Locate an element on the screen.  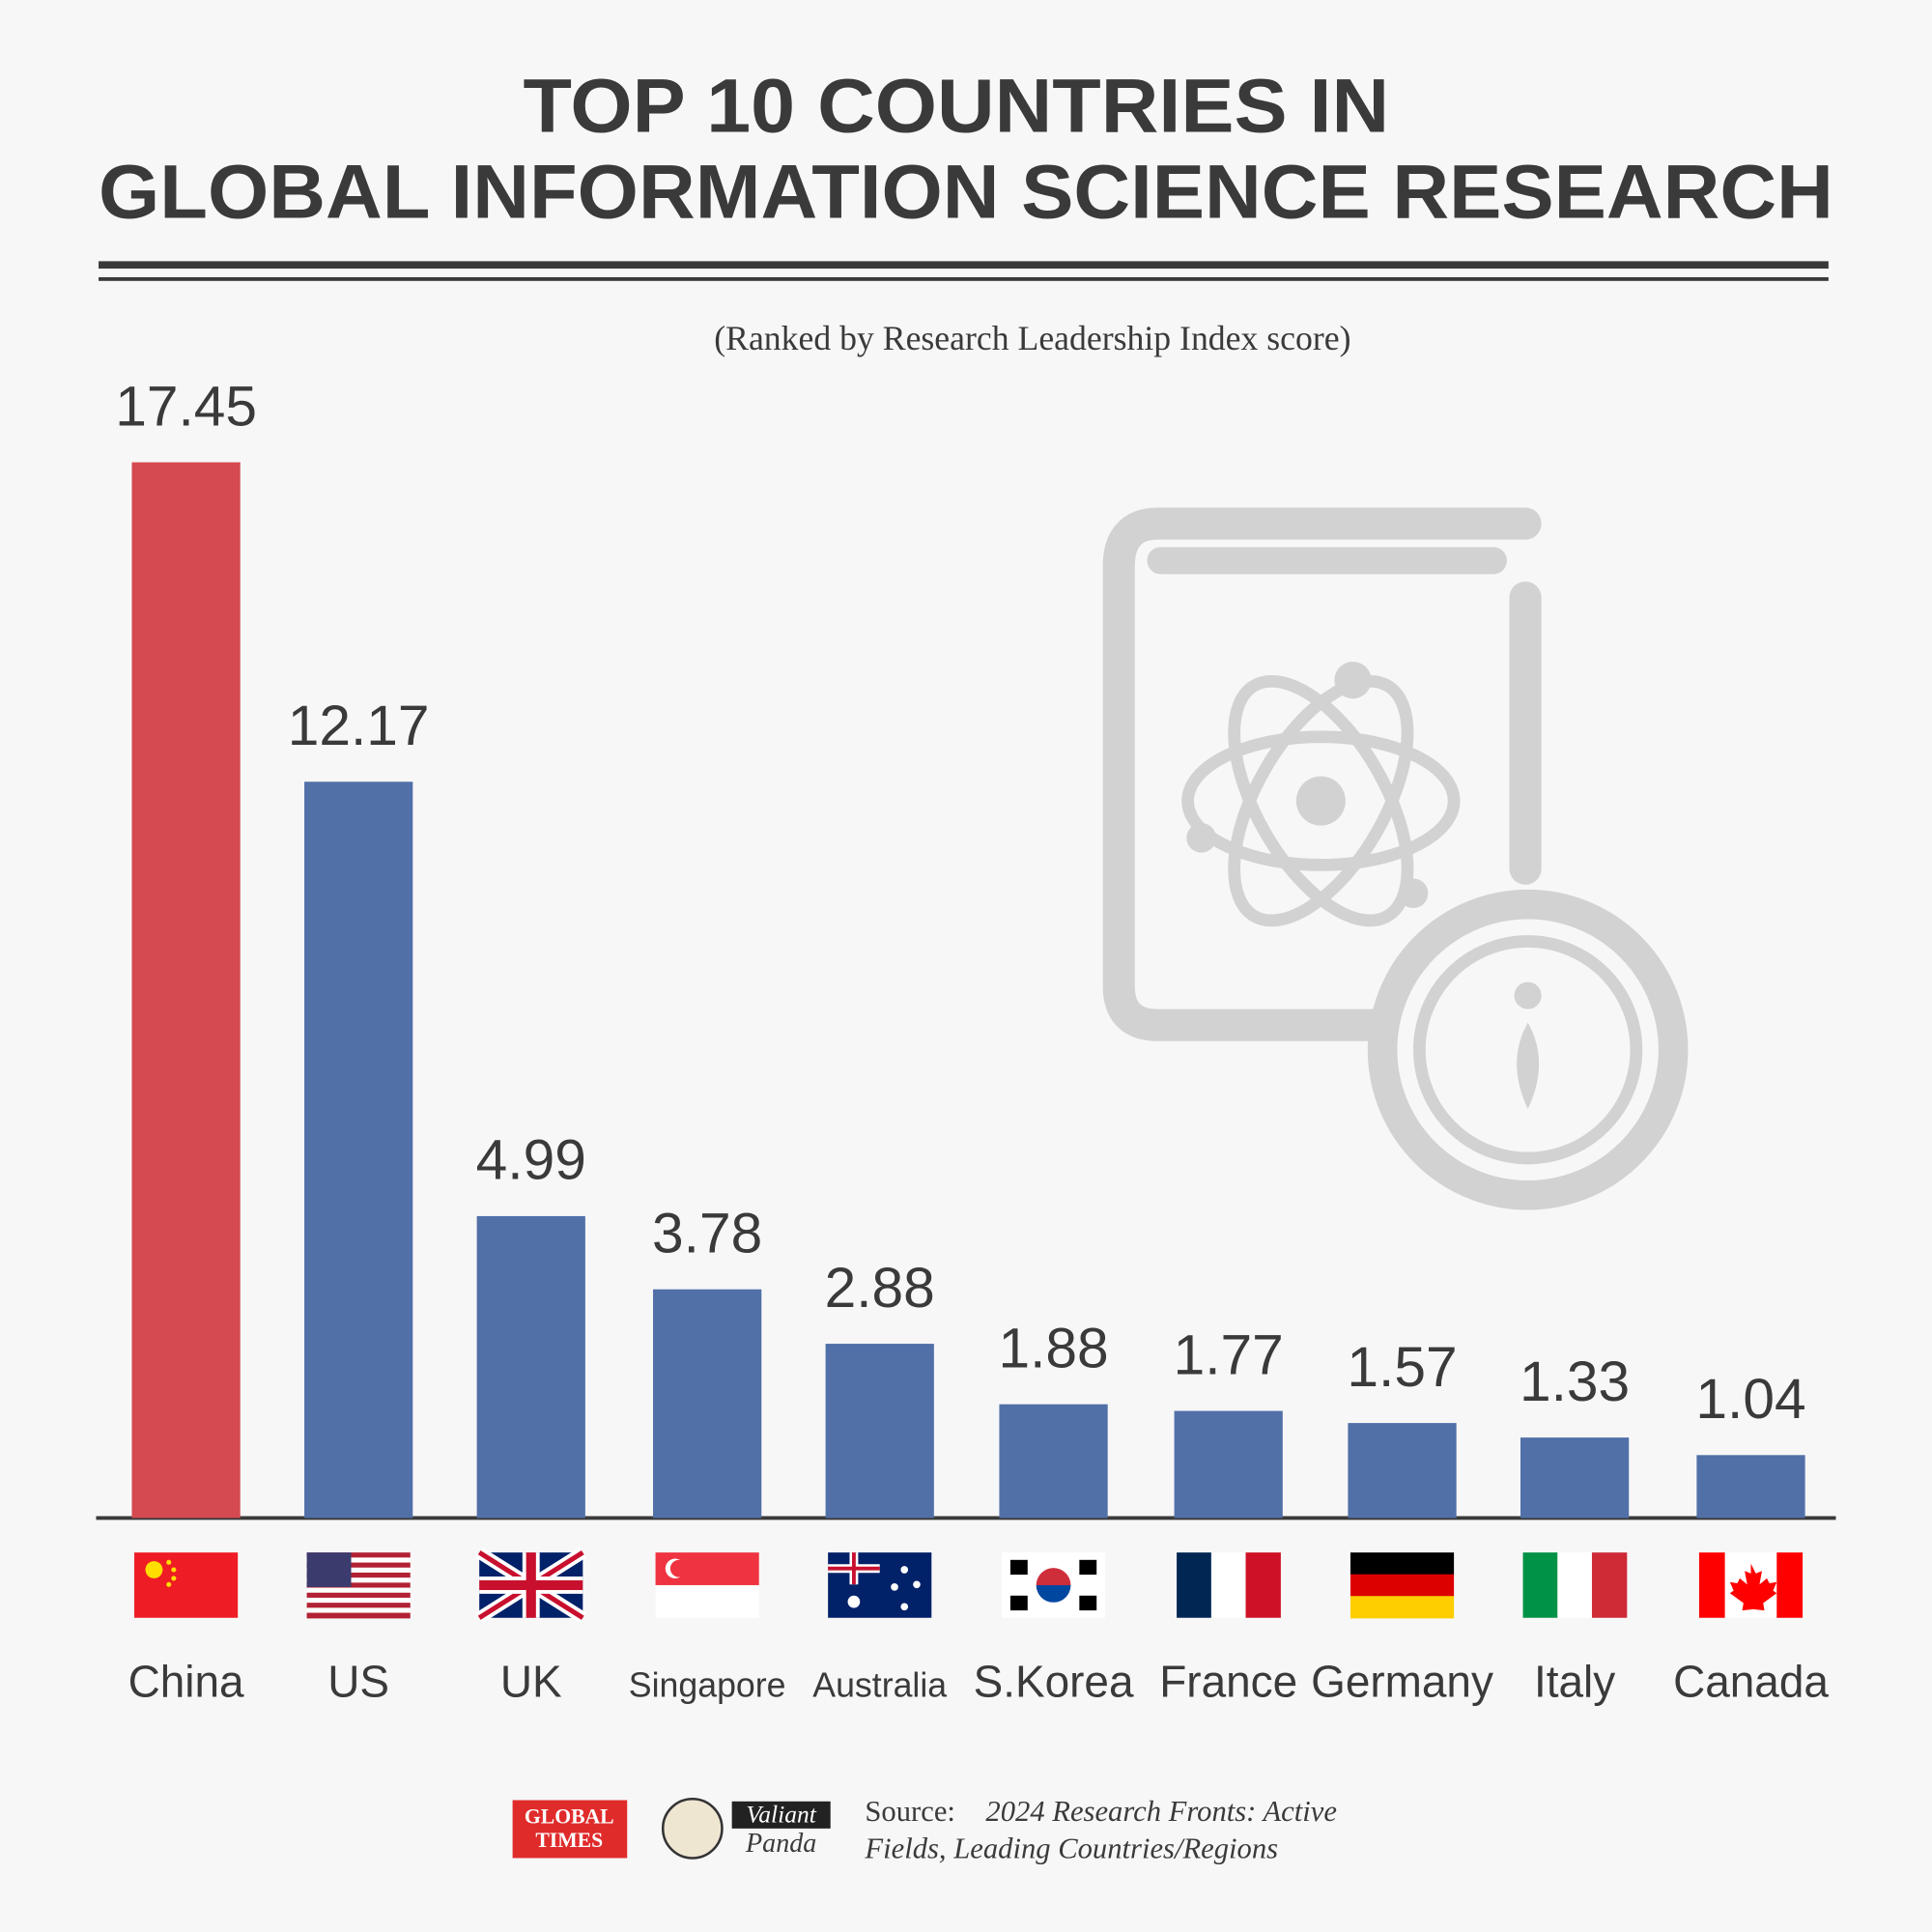
x-tick-label: S.Korea is located at coordinates (1054, 1681).